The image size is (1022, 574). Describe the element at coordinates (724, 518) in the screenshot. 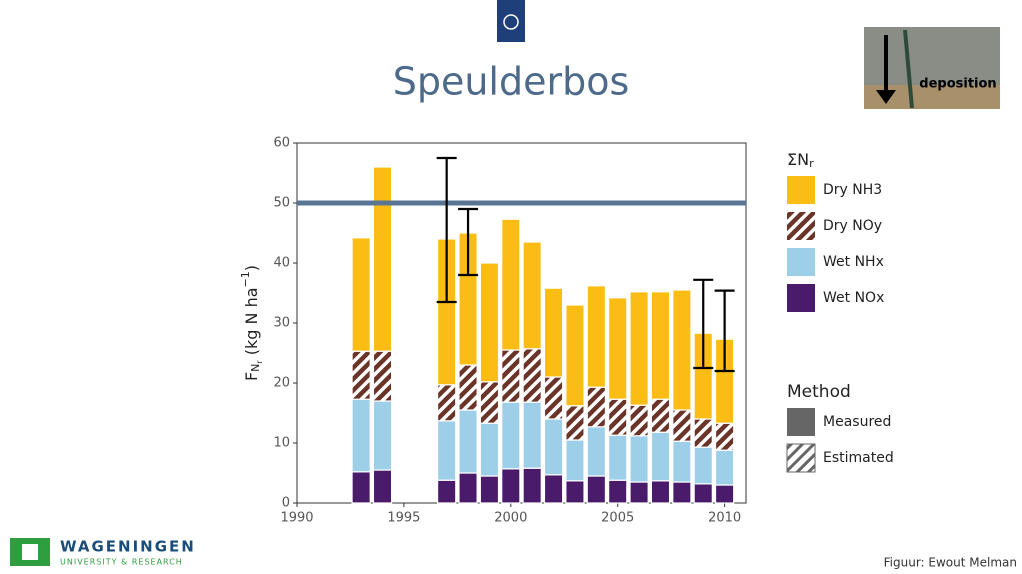

I see `x-tick-label: 2010` at that location.